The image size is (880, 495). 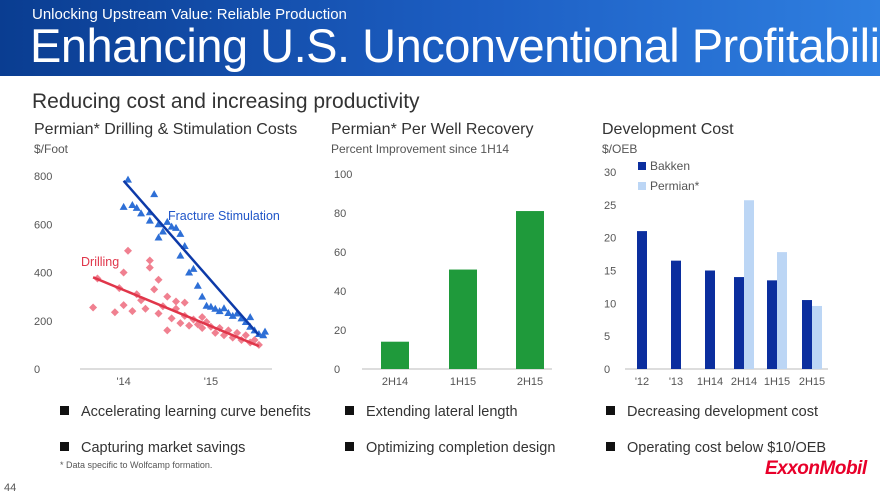 What do you see at coordinates (461, 448) in the screenshot?
I see `bullet-text: Optimizing completion design` at bounding box center [461, 448].